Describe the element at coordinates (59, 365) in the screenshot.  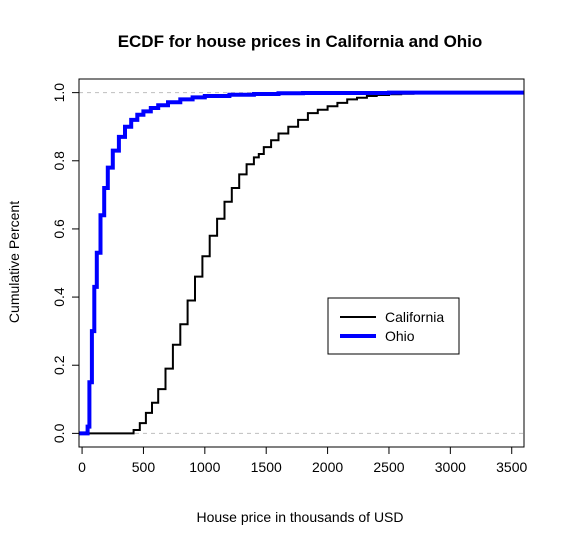
I see `y-tick-label: 0.2` at that location.